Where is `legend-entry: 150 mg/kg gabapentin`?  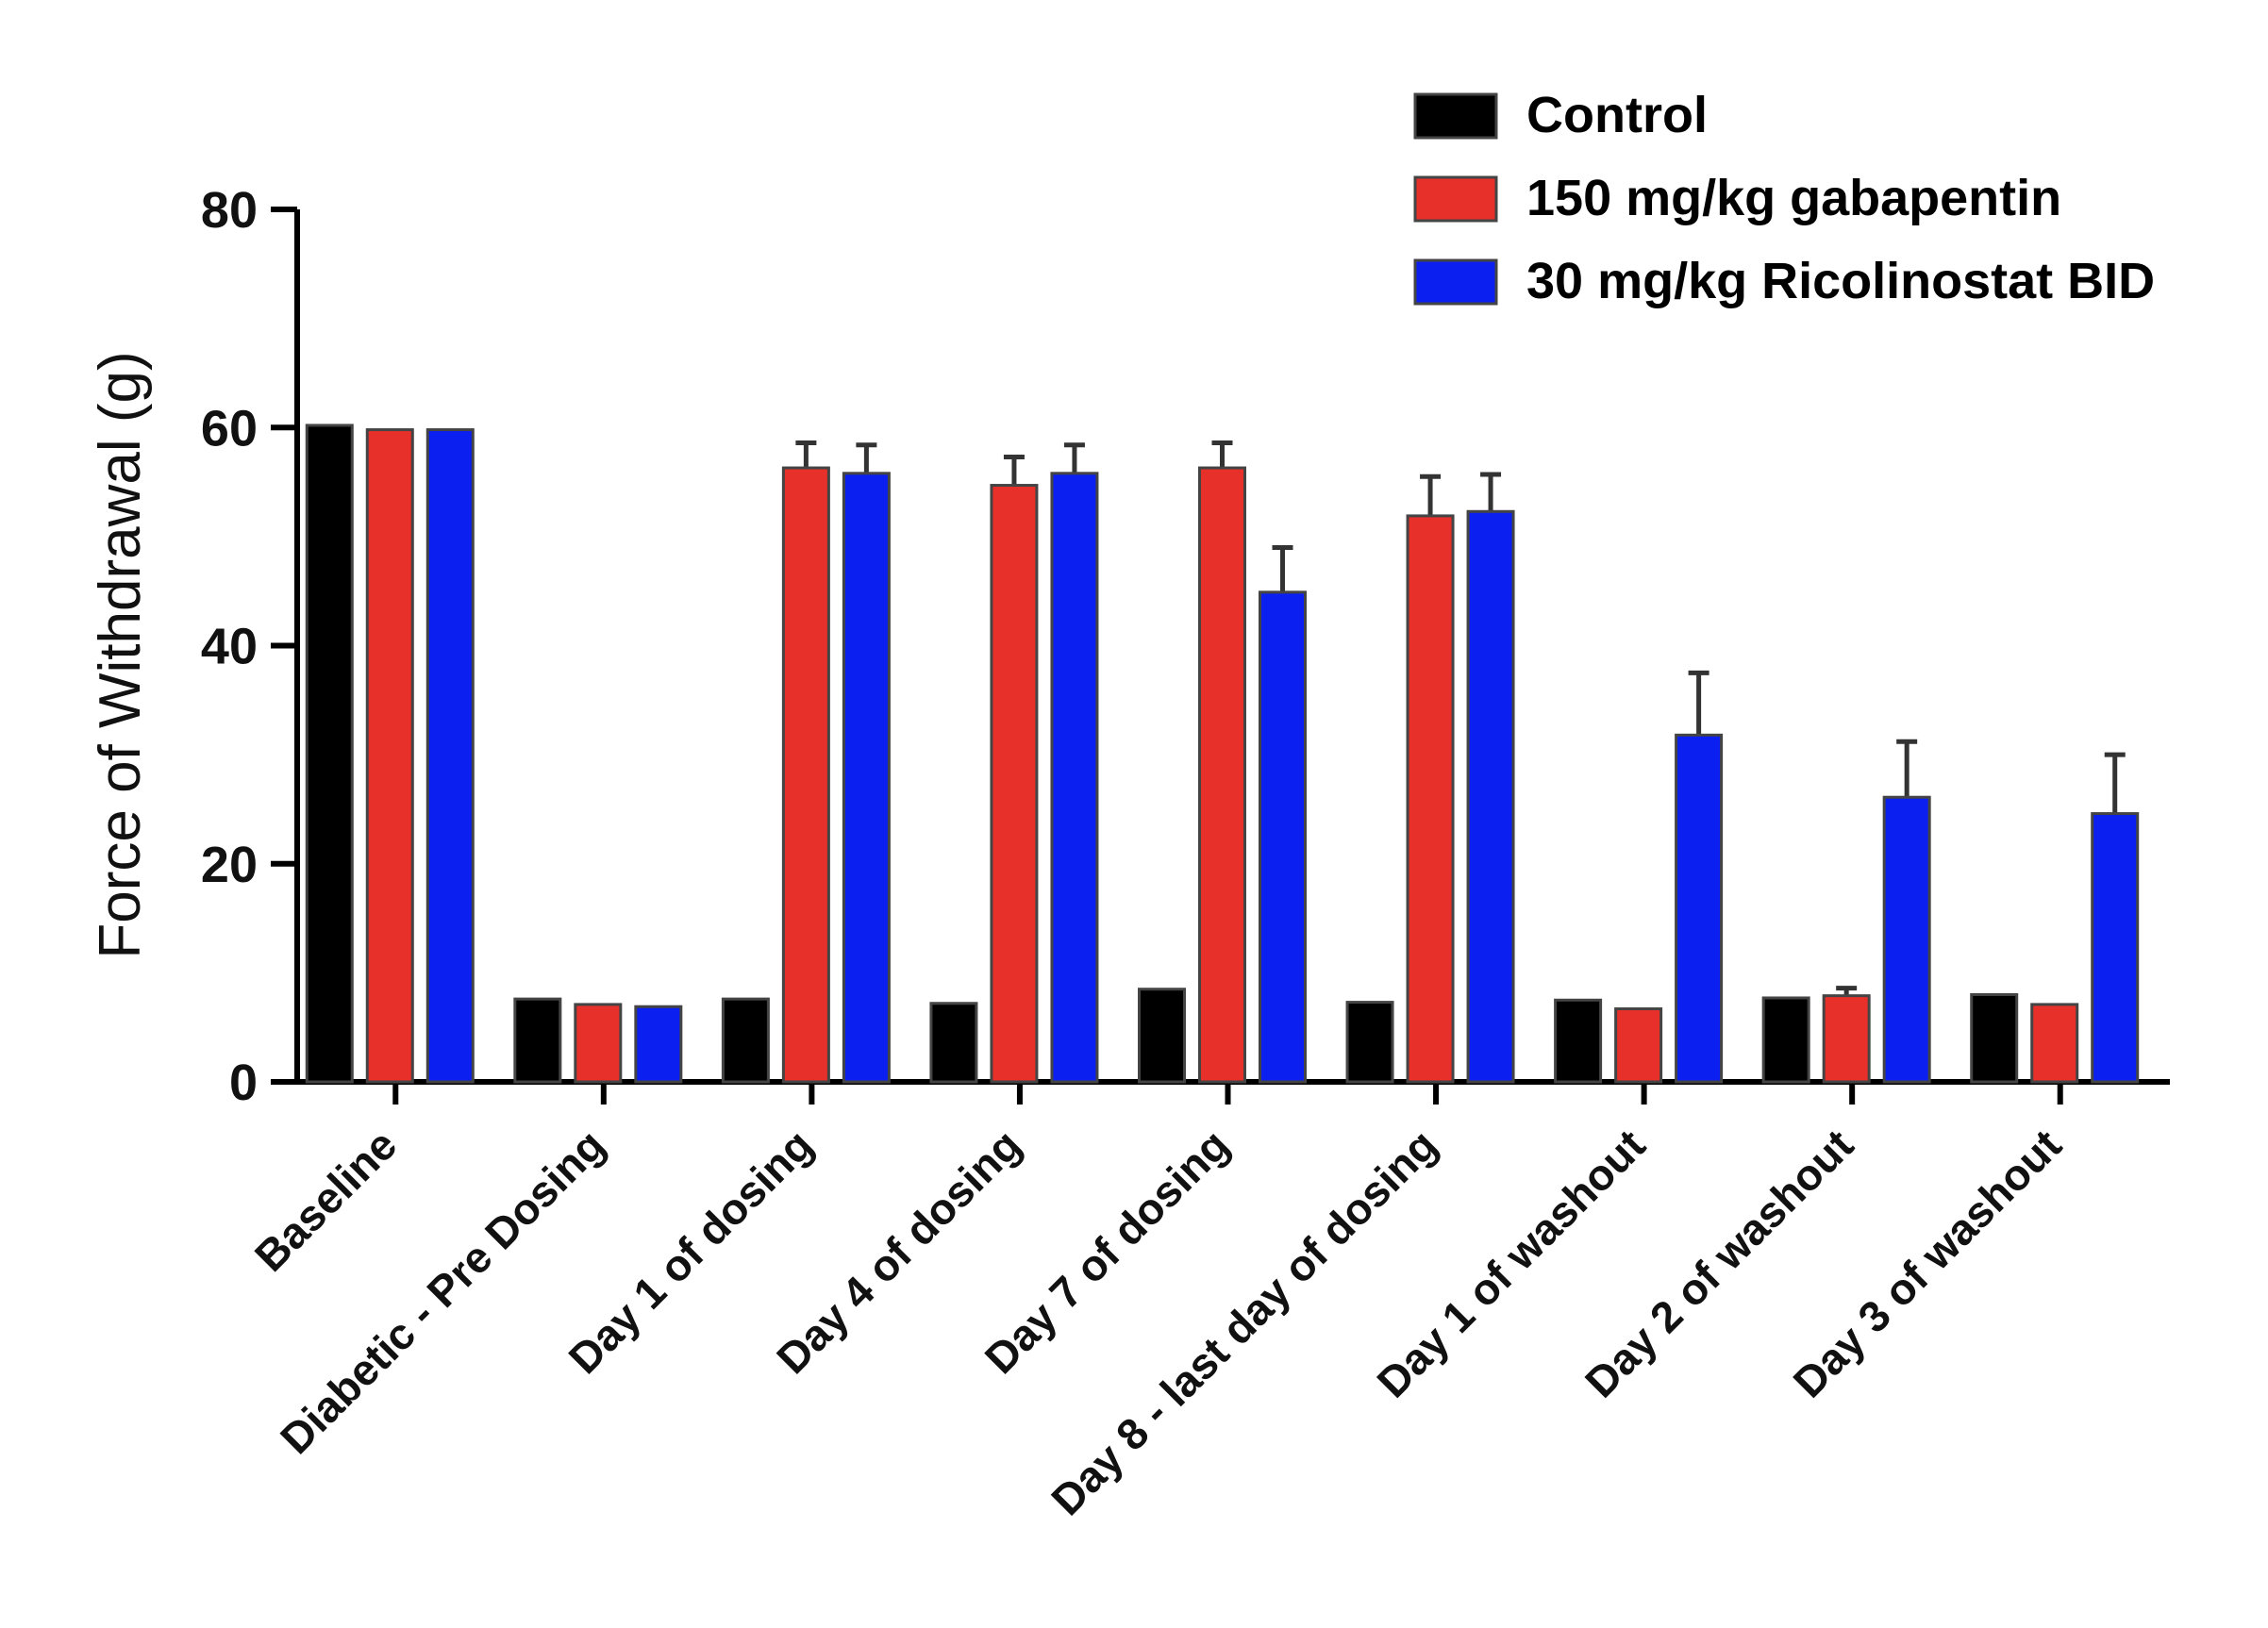
legend-entry: 150 mg/kg gabapentin is located at coordinates (1794, 198).